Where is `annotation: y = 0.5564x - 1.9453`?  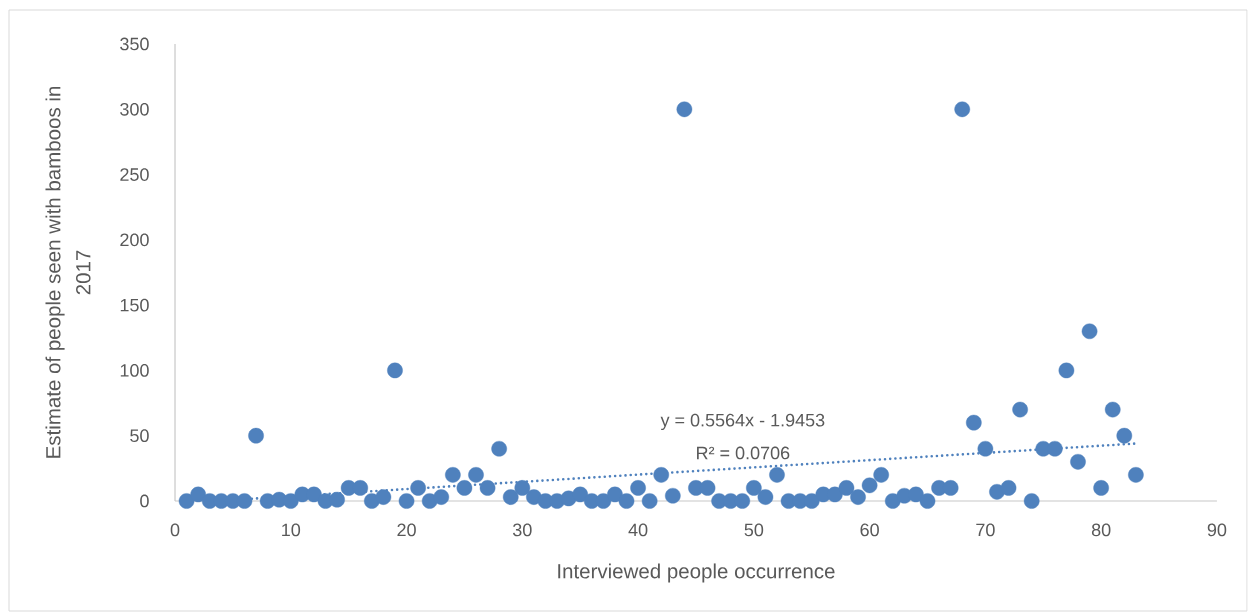 annotation: y = 0.5564x - 1.9453 is located at coordinates (742, 422).